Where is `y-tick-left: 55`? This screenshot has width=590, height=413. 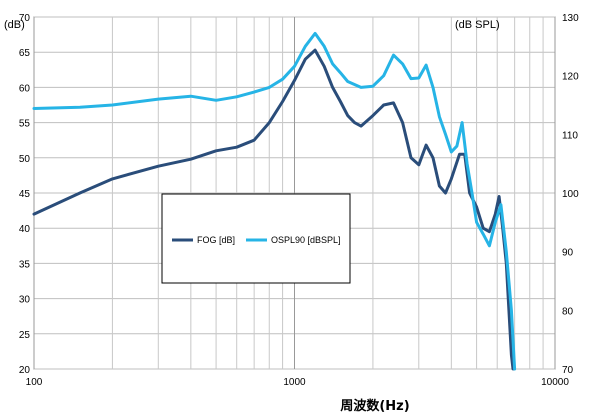
y-tick-left: 55 is located at coordinates (25, 124).